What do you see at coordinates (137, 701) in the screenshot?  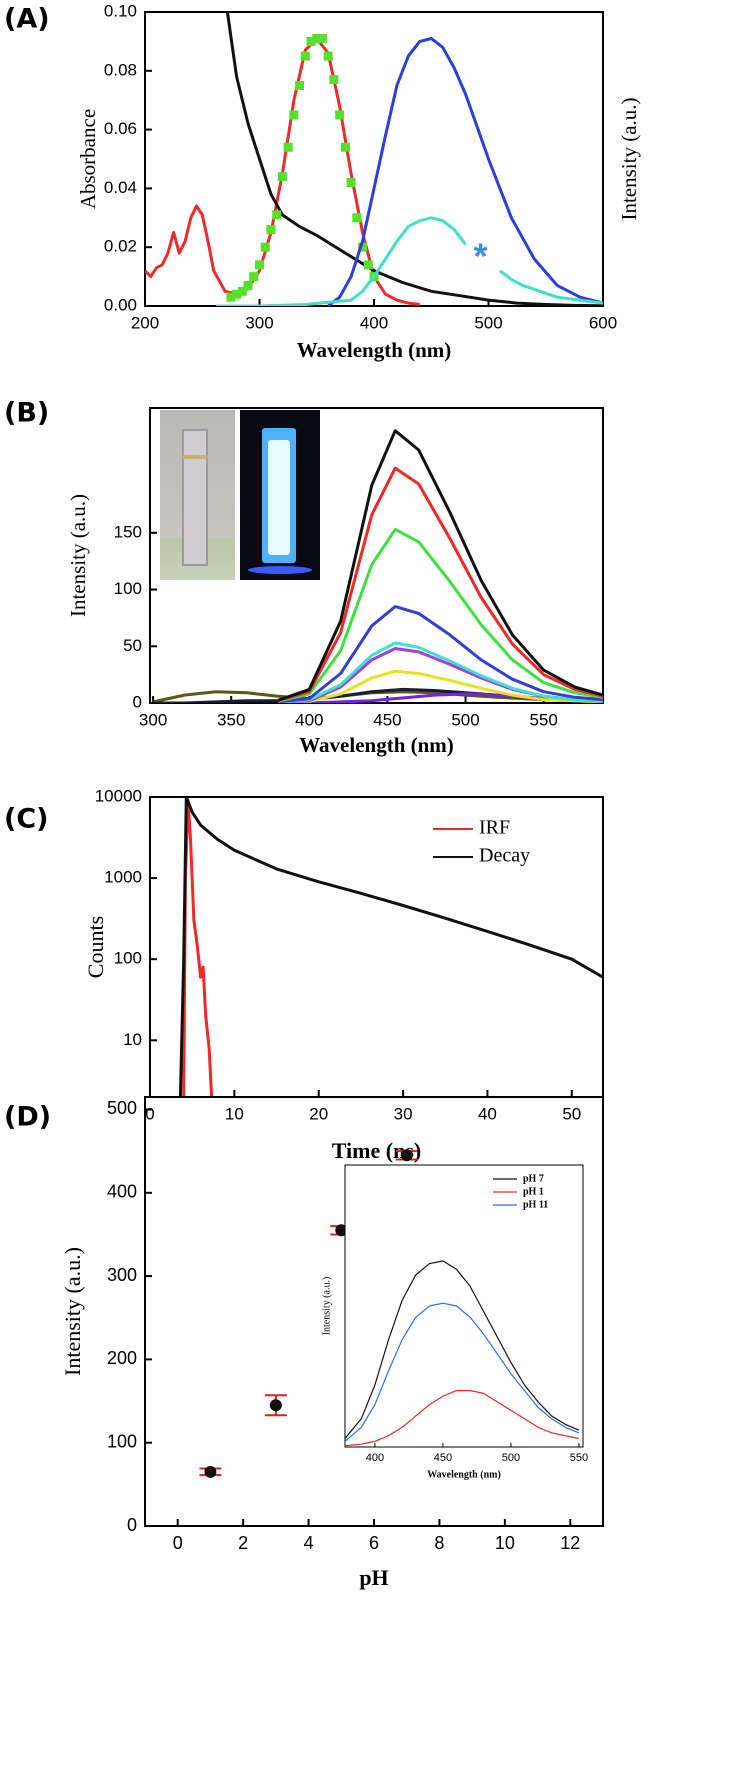 I see `y-tick-label: 0` at bounding box center [137, 701].